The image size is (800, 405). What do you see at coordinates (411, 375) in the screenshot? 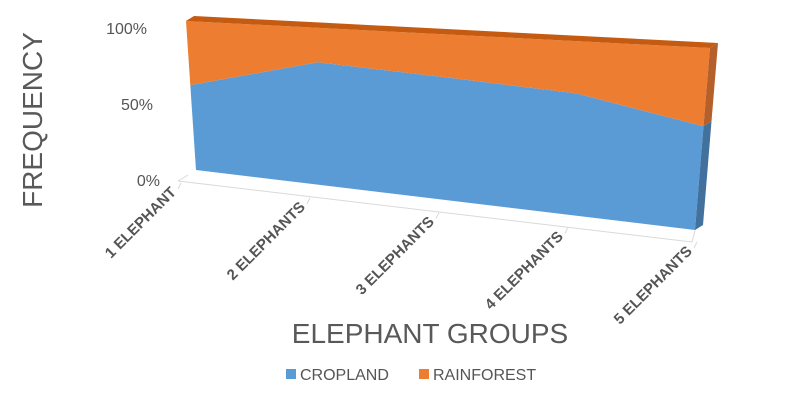
I see `legend: CROPLAND RAINFOREST` at bounding box center [411, 375].